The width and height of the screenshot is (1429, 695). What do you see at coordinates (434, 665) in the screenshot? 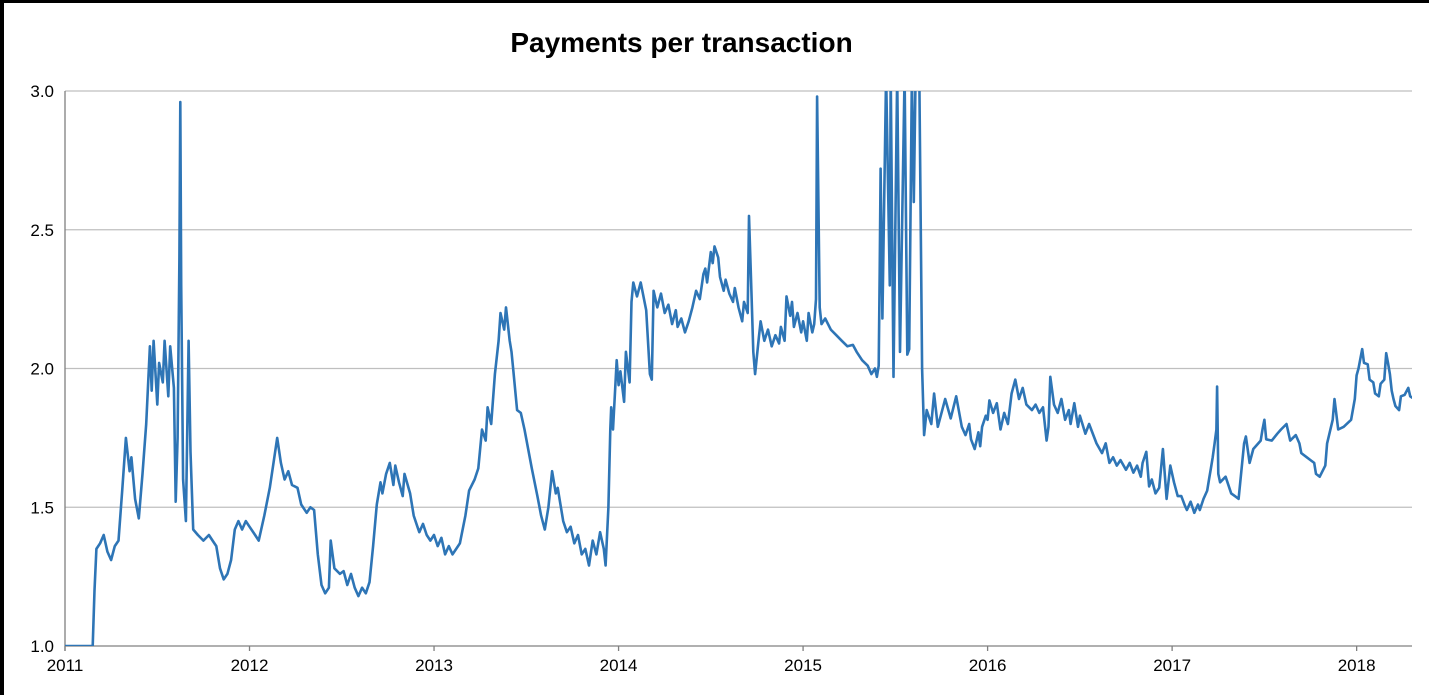
I see `x-axis-tick-label: 2013` at bounding box center [434, 665].